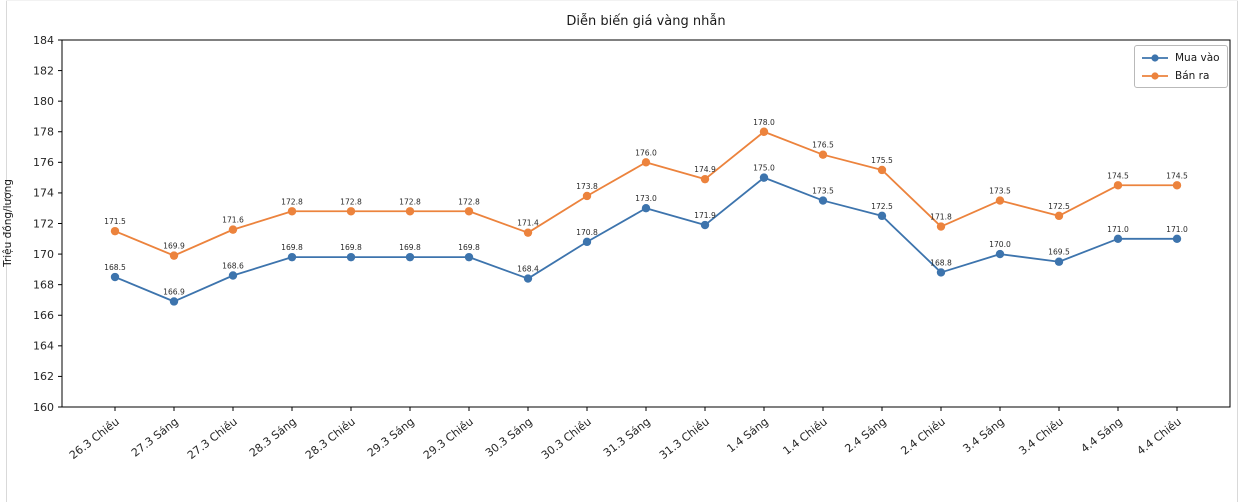 The image size is (1242, 502). I want to click on x-tick-label: 1.4 Chiều, so click(805, 436).